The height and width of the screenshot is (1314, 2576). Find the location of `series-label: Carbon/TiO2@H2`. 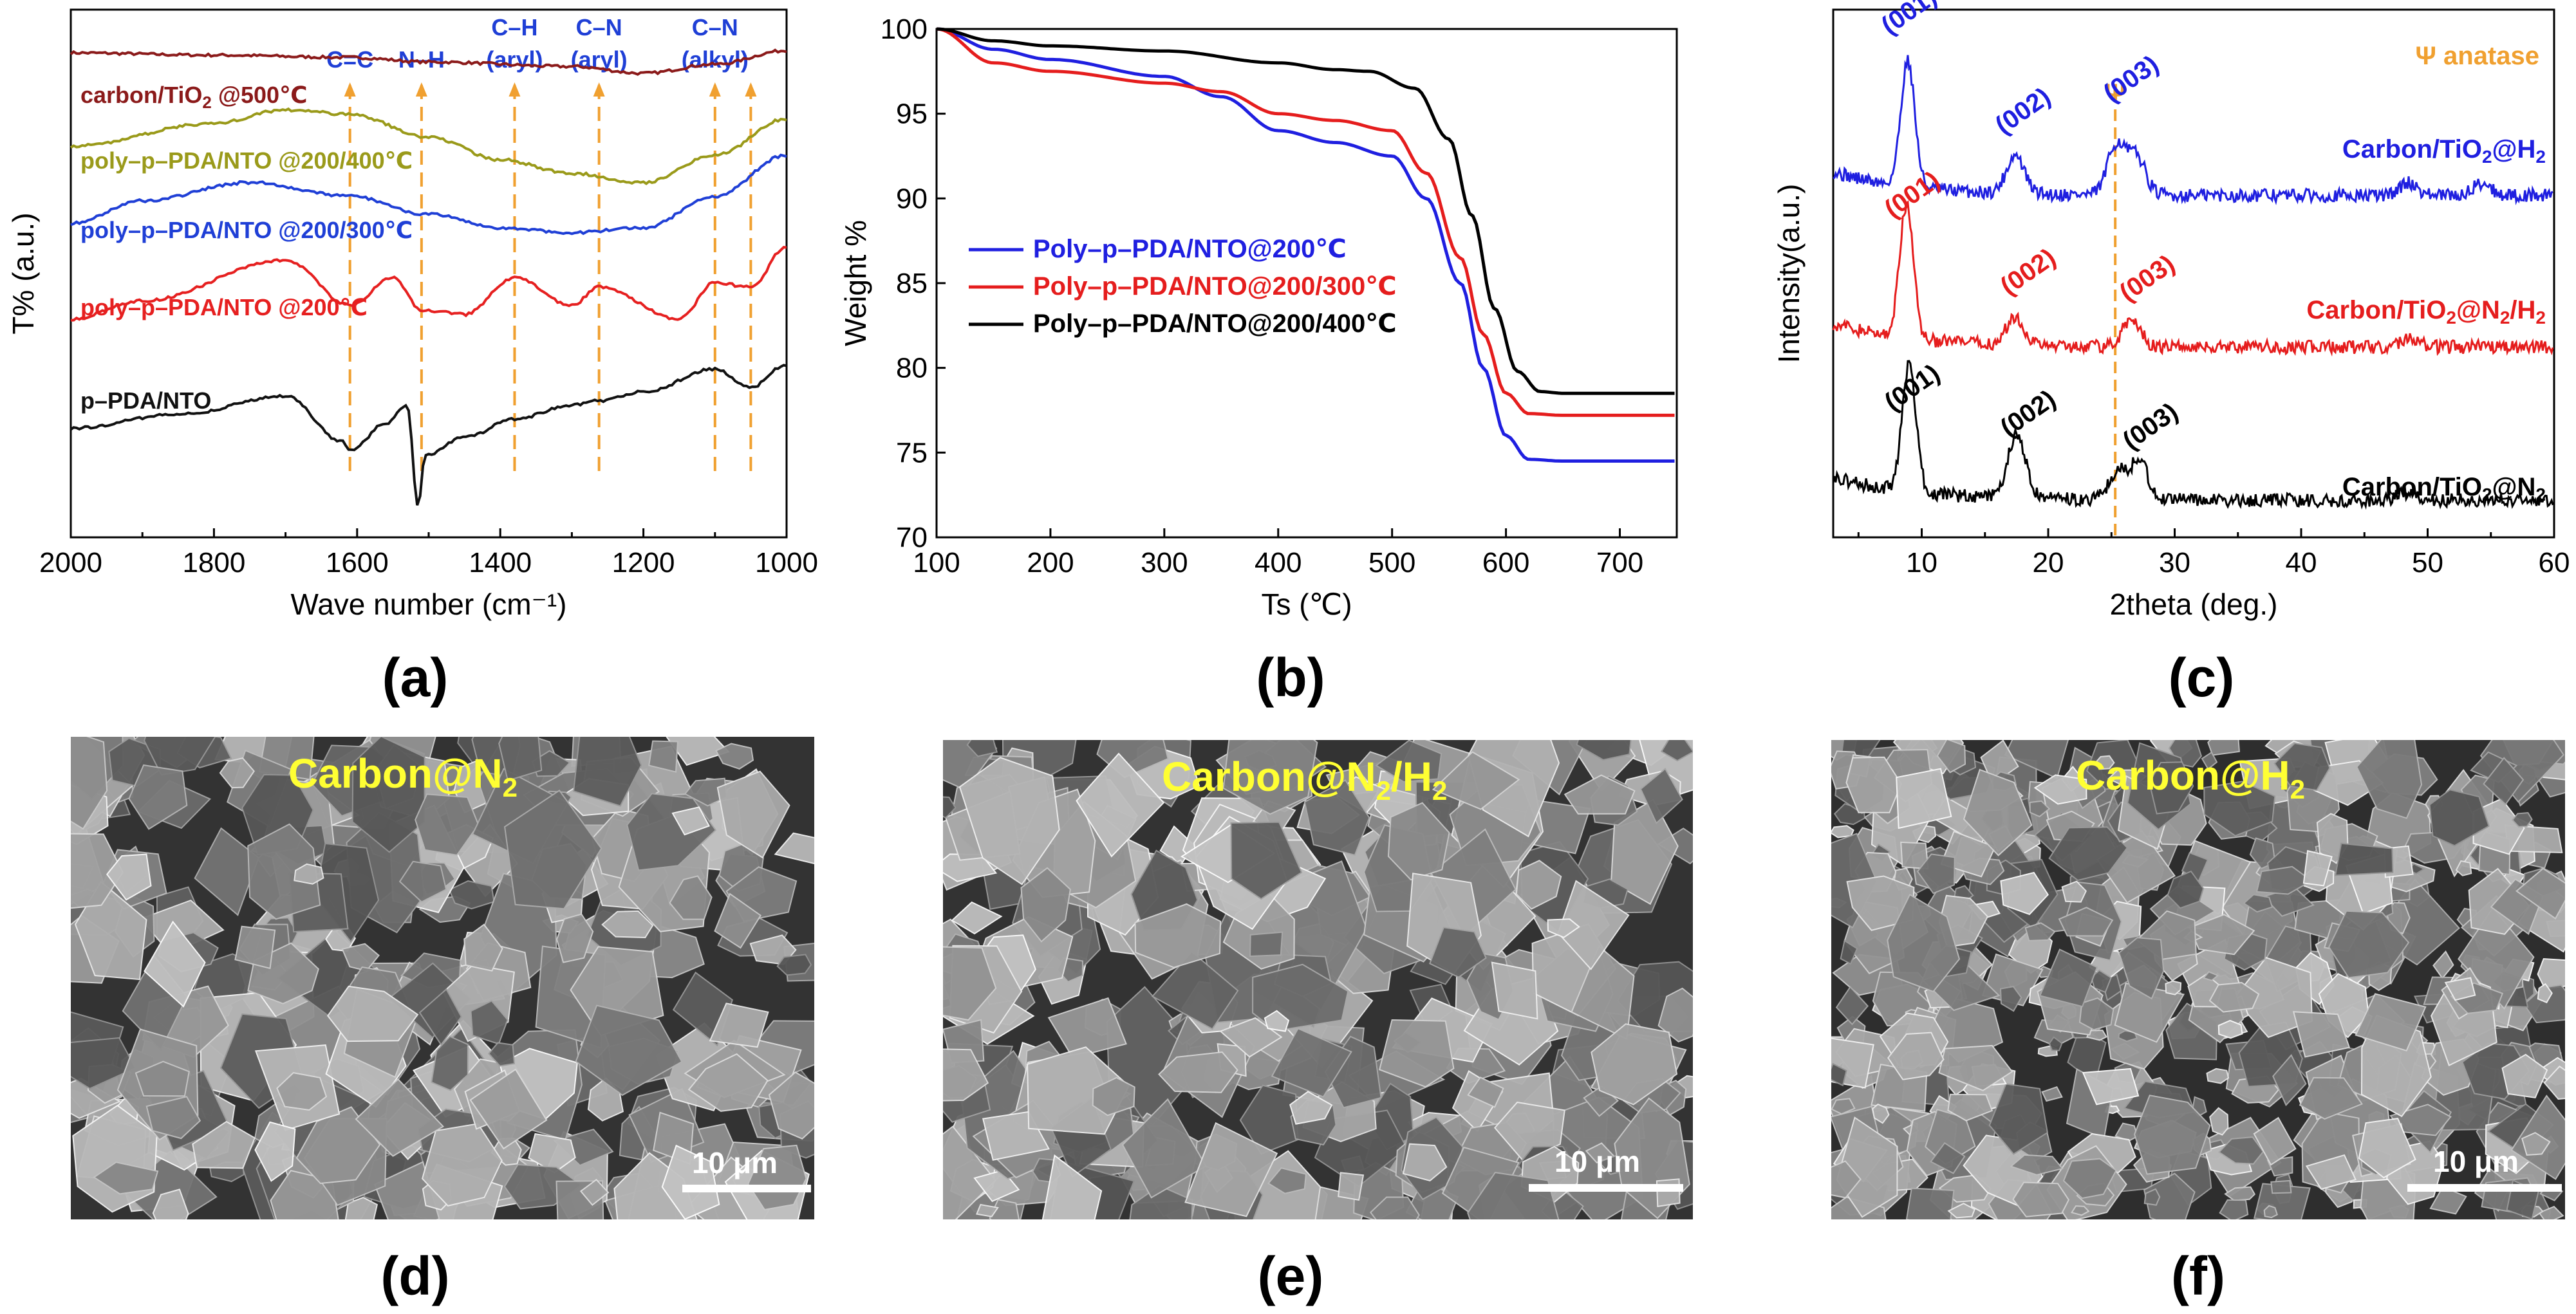

series-label: Carbon/TiO2@H2 is located at coordinates (2444, 151).